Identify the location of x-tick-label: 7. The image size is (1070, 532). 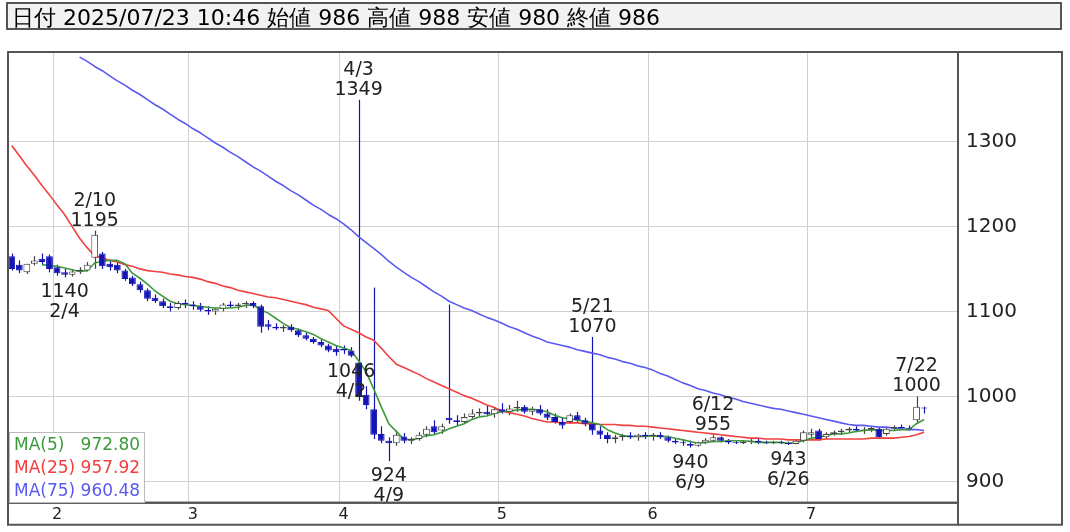
(811, 513).